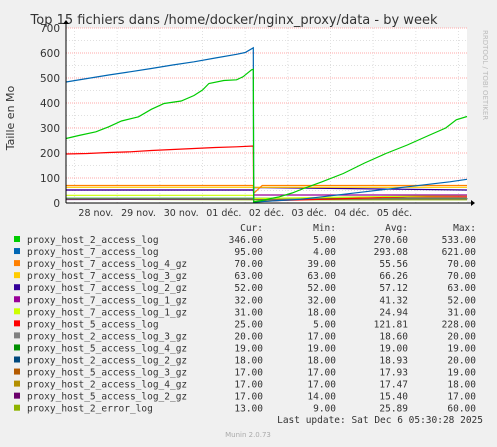 This screenshot has height=447, width=497. What do you see at coordinates (138, 213) in the screenshot?
I see `x-tick-label: 29 nov.` at bounding box center [138, 213].